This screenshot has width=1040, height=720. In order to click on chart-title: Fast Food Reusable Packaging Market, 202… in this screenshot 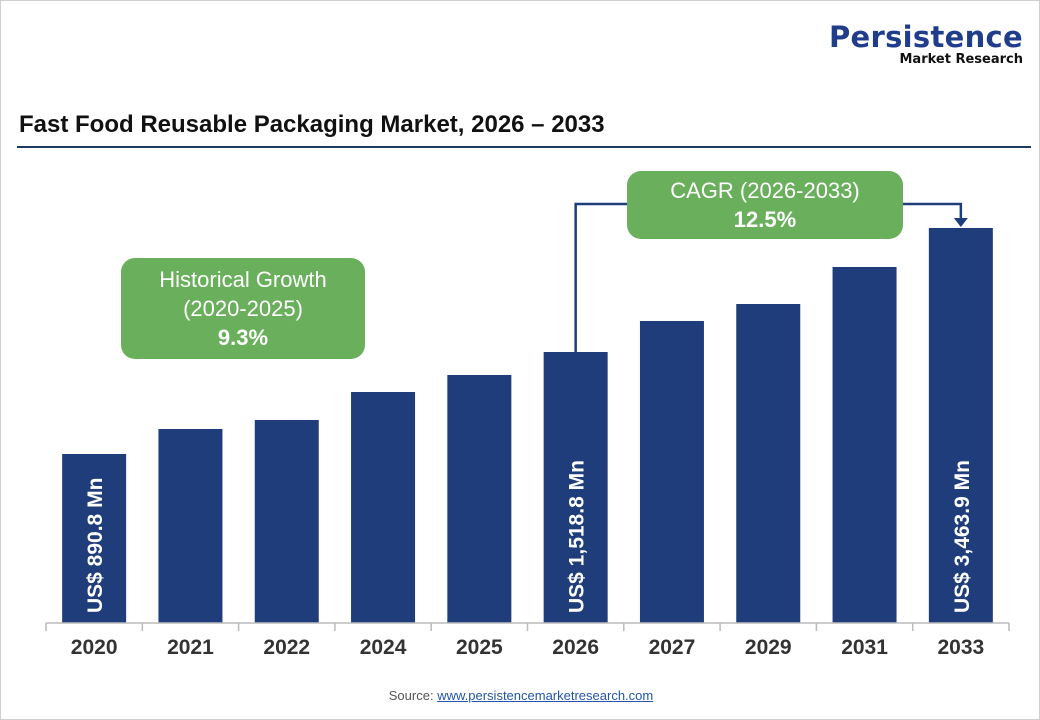, I will do `click(312, 124)`.